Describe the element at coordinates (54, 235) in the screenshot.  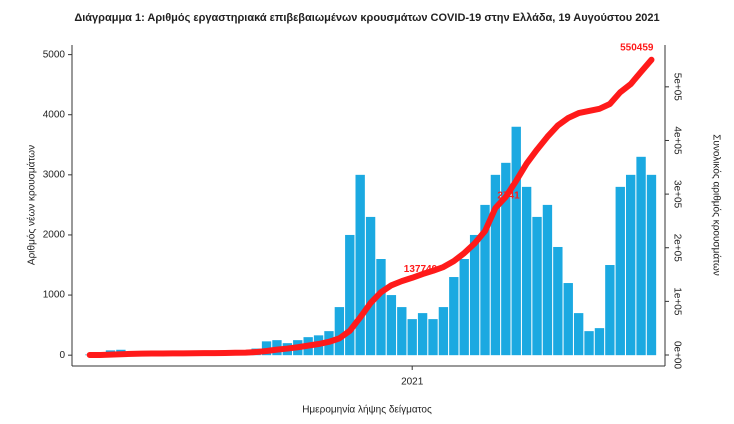
I see `y-tick-label: 2000` at that location.